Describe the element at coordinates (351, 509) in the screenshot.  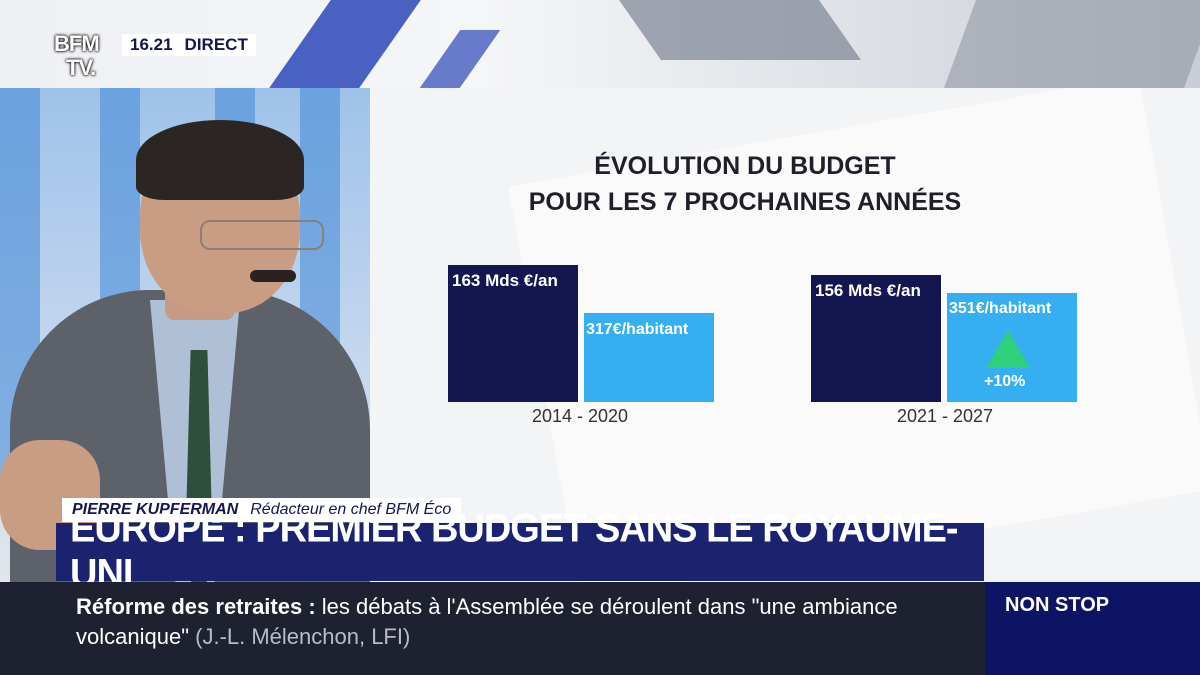
I see `speaker-role: Rédacteur en chef BFM Éco` at that location.